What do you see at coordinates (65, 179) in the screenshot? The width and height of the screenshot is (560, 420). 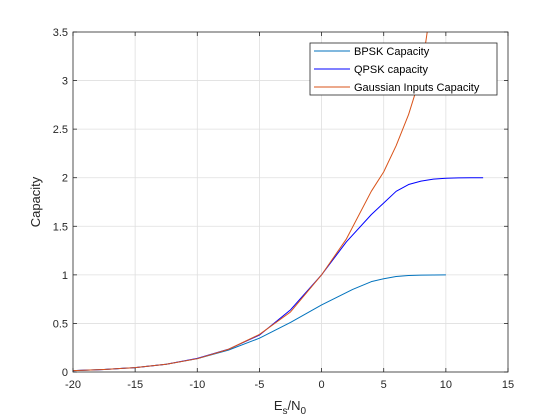 I see `y-tick-label: 2` at bounding box center [65, 179].